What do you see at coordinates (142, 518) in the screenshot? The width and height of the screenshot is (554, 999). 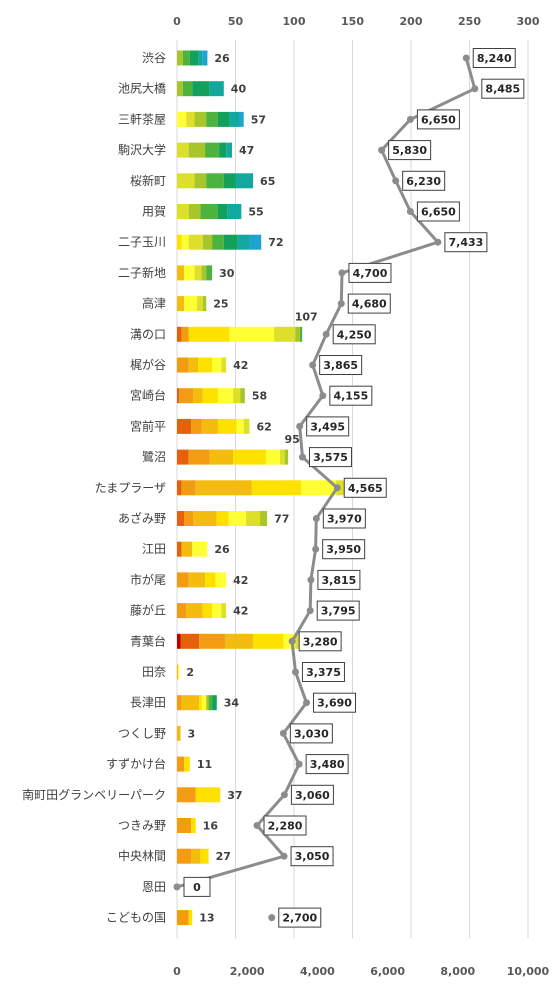 I see `category-label: あざみ野` at bounding box center [142, 518].